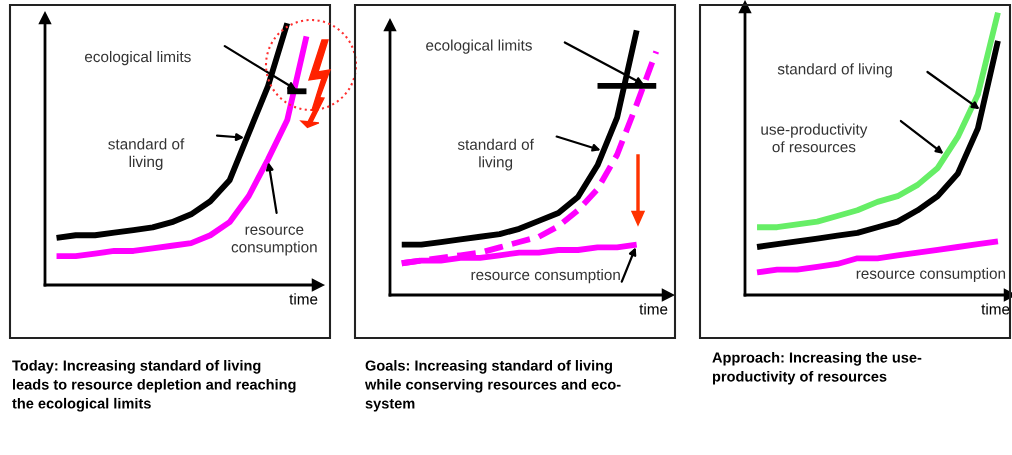 Image resolution: width=1012 pixels, height=455 pixels. I want to click on text: Goals: Increasing standard of living while conserving resources and eco- system, so click(492, 386).